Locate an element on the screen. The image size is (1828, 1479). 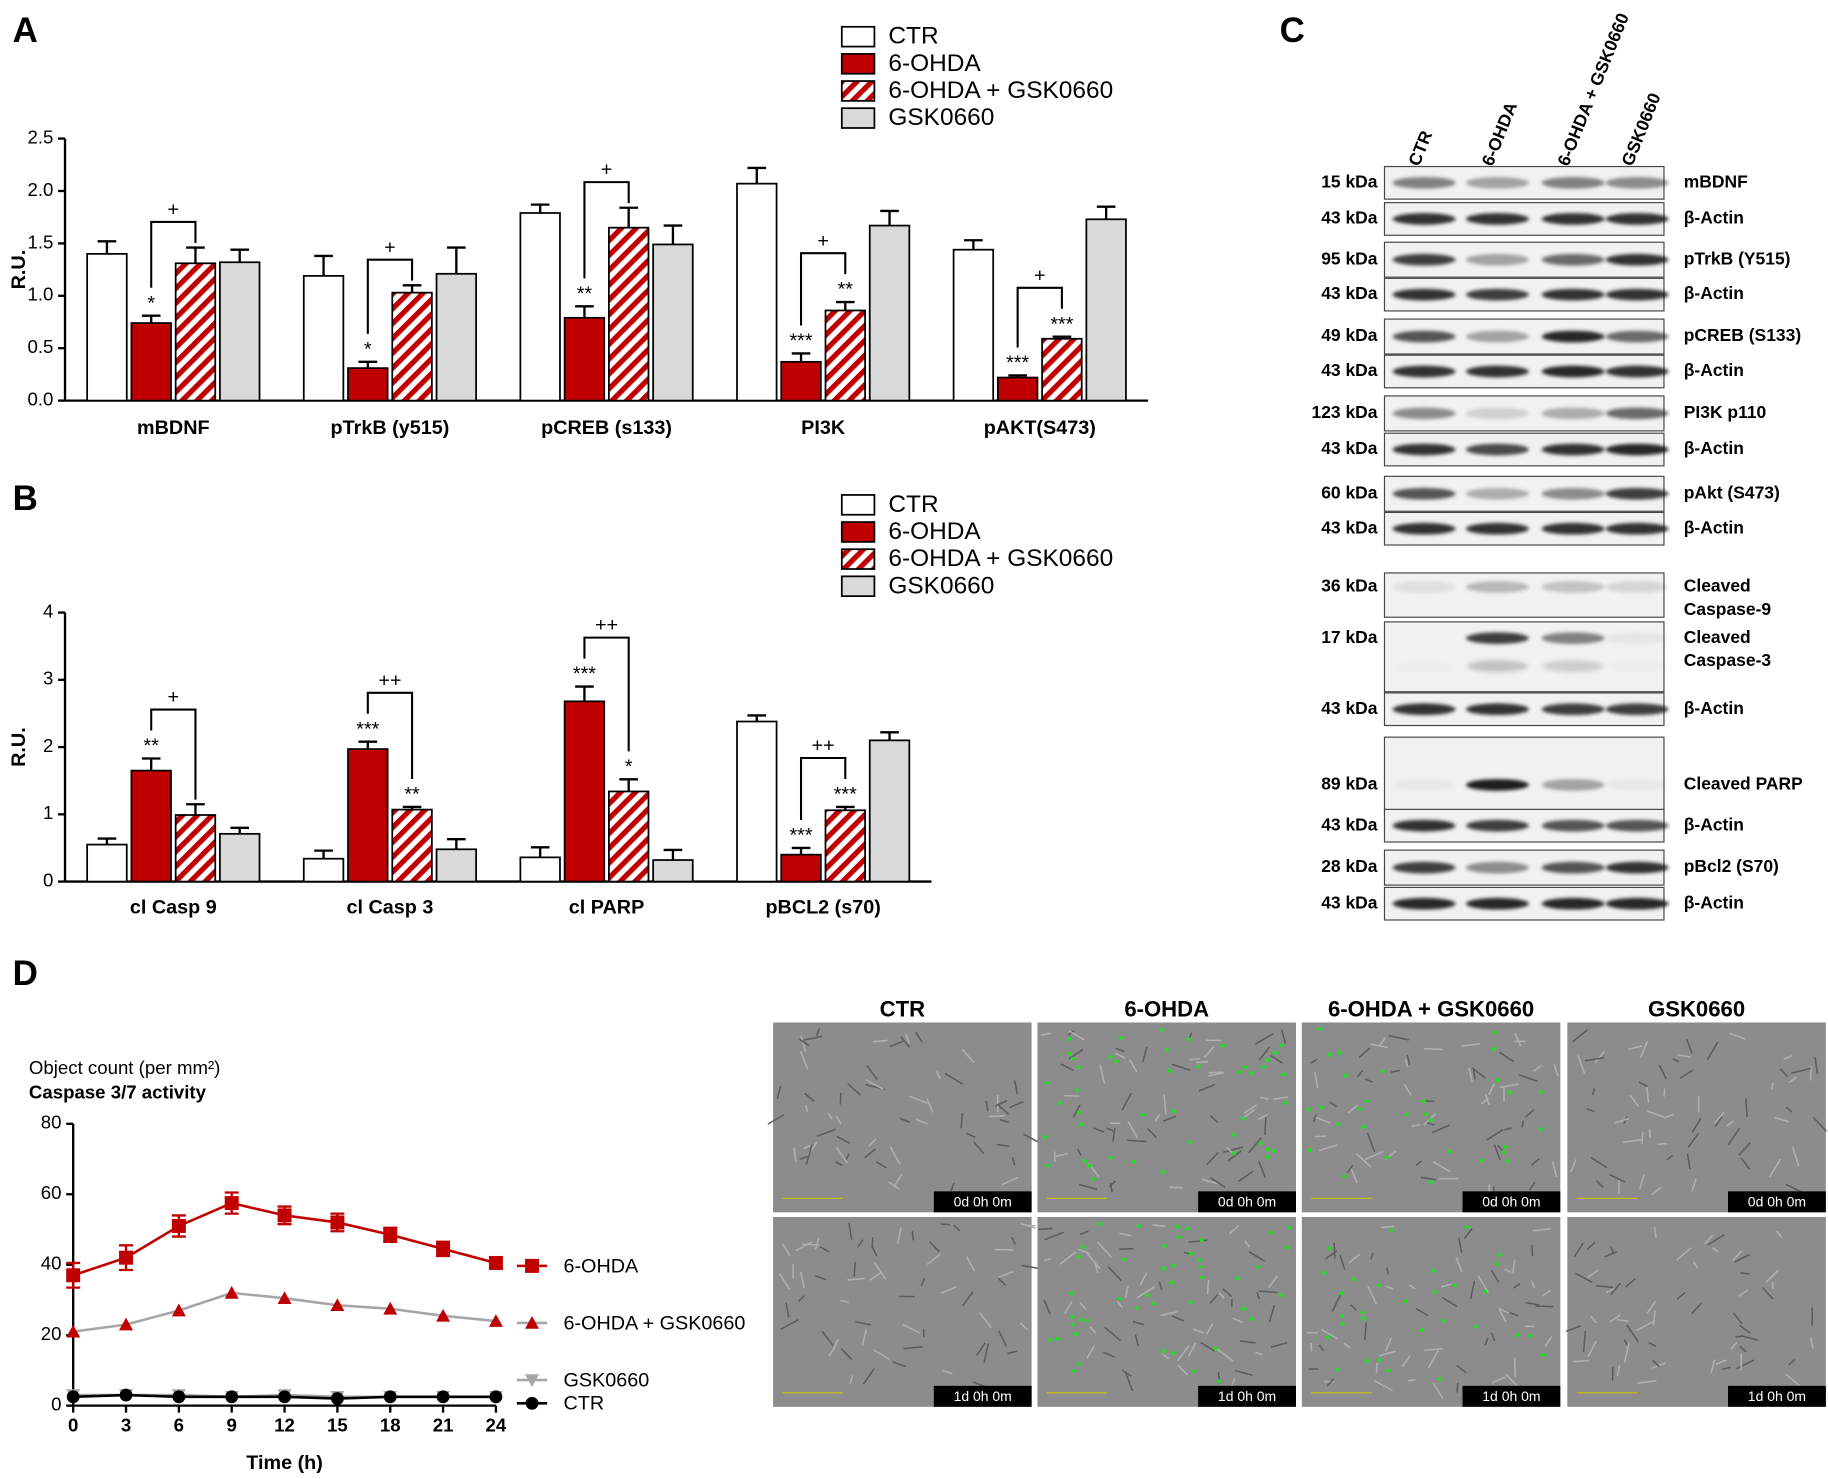
protein-label: pCREB (S133) is located at coordinates (1742, 335).